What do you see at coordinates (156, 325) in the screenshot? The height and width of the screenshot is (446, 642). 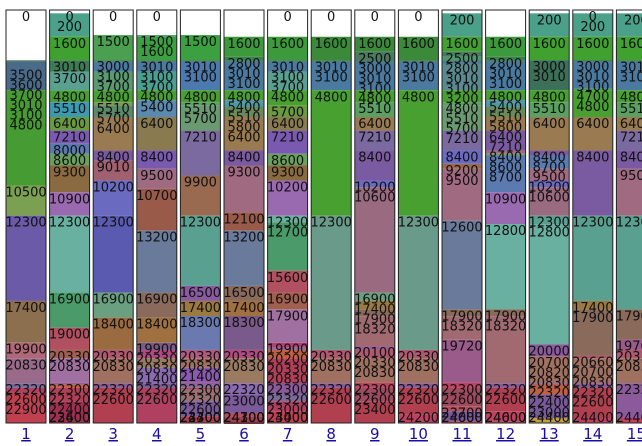 I see `data-label: 18400` at bounding box center [156, 325].